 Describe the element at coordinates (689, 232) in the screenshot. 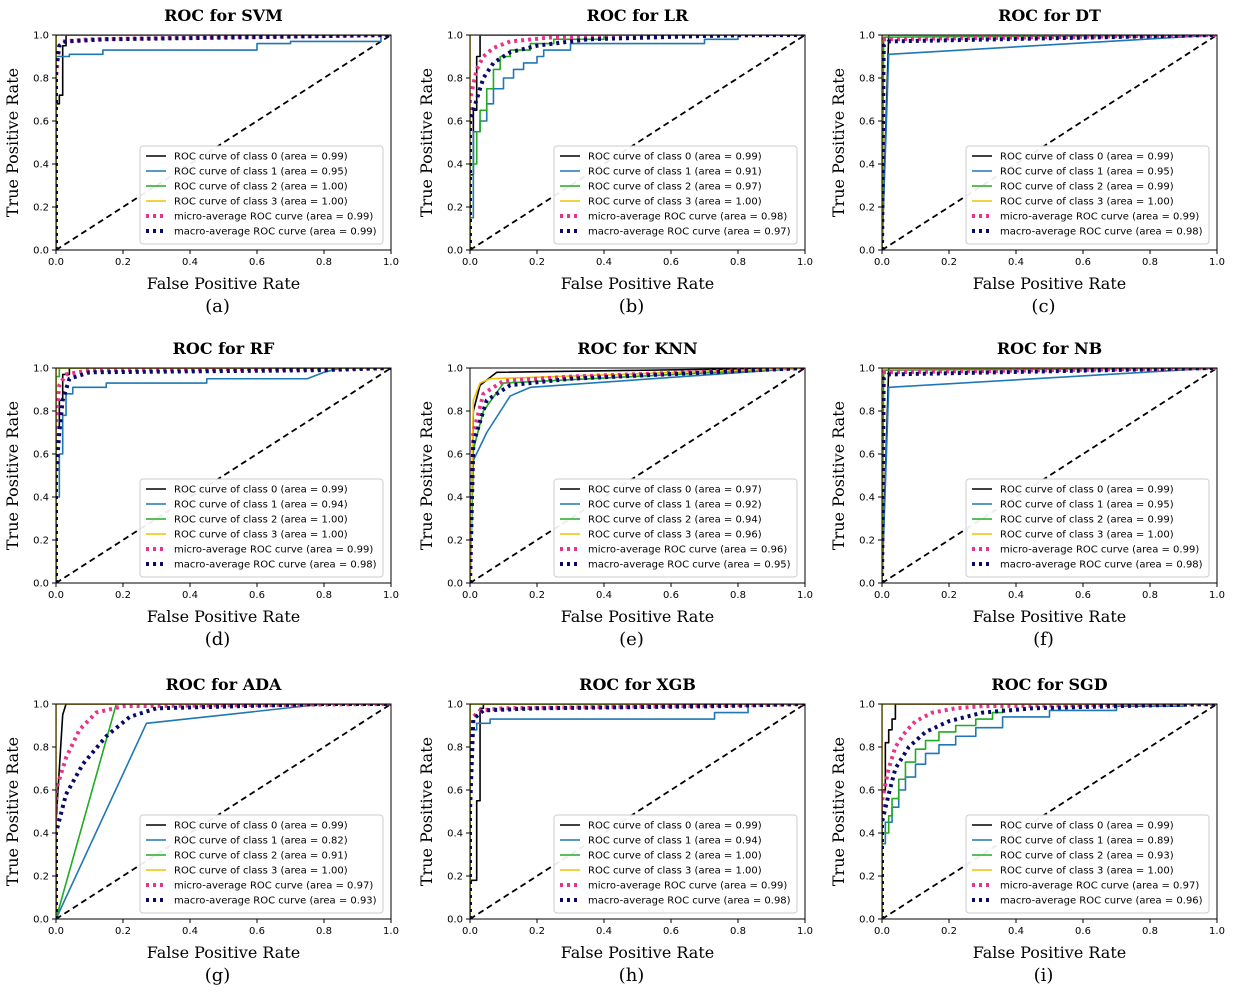

I see `legend-label: macro-average ROC curve (area = 0.97)` at that location.